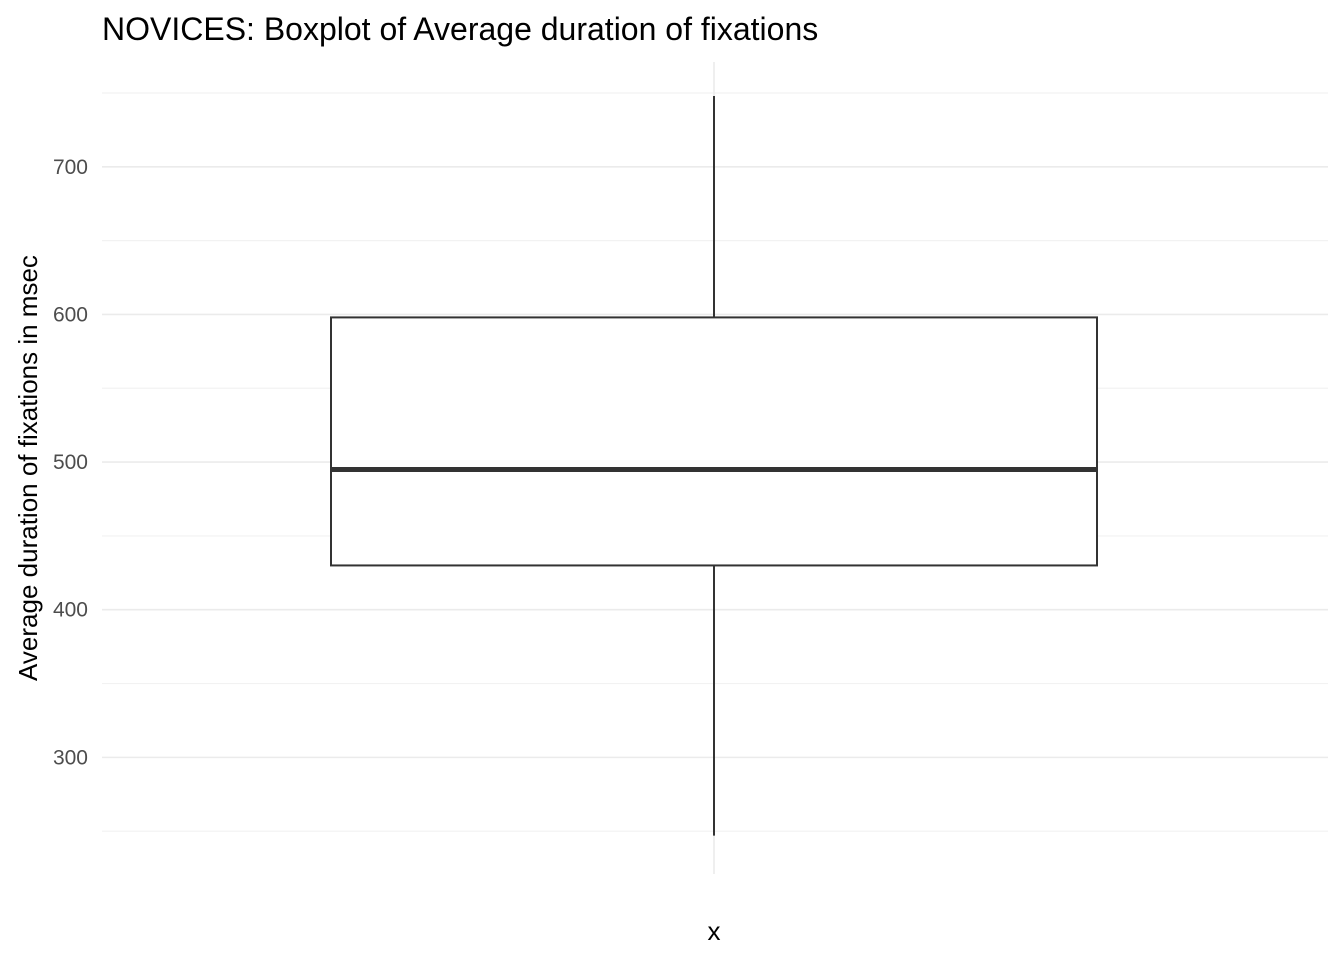 Image resolution: width=1344 pixels, height=960 pixels. What do you see at coordinates (70, 610) in the screenshot?
I see `y-tick-label: 400` at bounding box center [70, 610].